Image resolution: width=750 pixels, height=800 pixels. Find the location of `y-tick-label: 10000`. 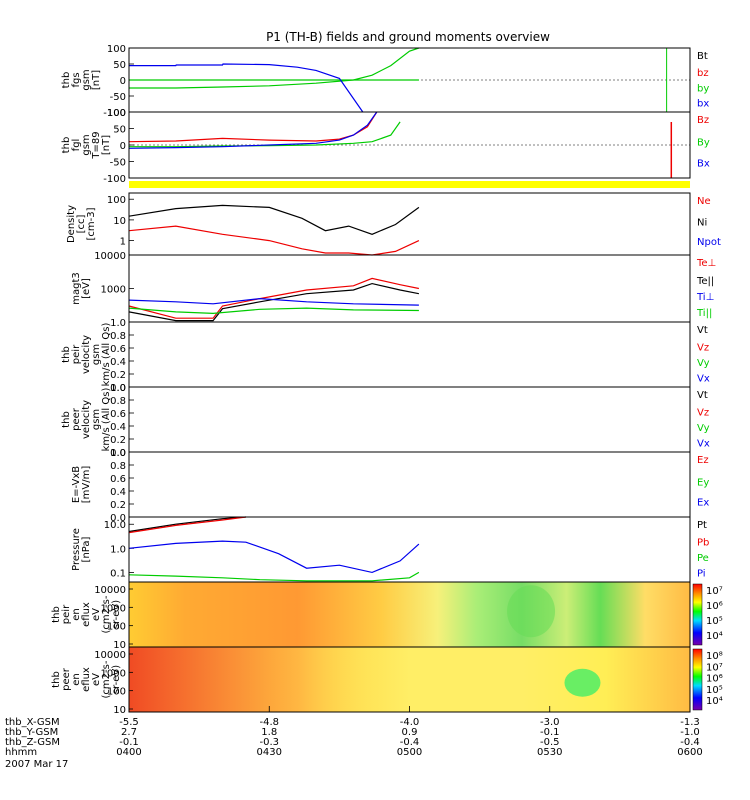

y-tick-label: 10000 is located at coordinates (110, 256).